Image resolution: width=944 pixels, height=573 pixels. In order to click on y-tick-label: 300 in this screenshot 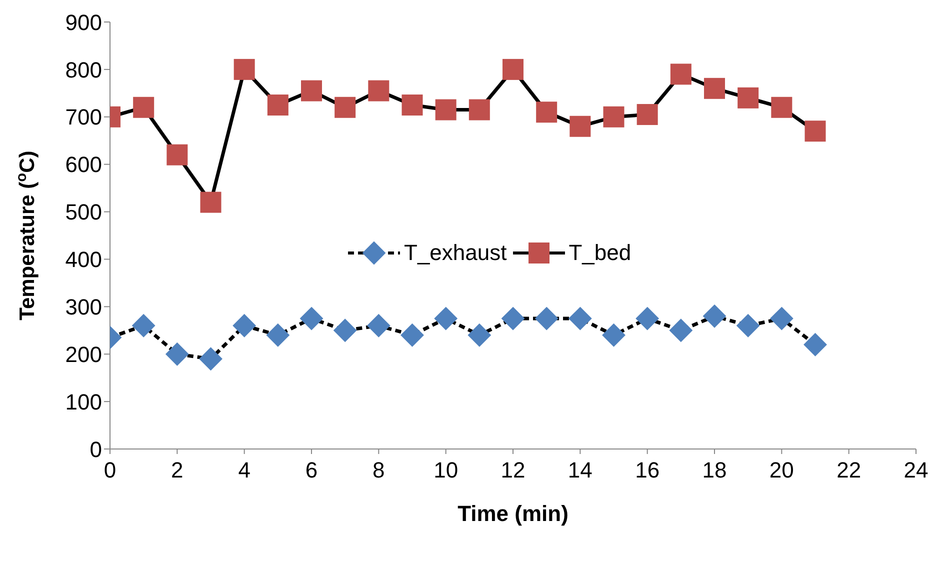, I will do `click(83, 307)`.